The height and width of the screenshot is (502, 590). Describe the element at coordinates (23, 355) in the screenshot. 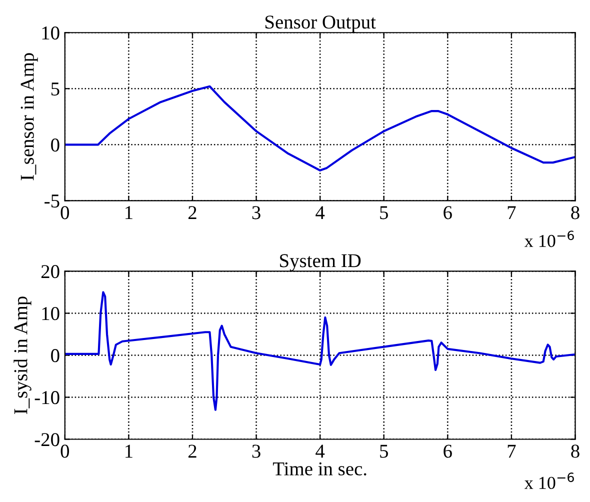

I see `y-axis-title: I_sysid in Amp` at that location.